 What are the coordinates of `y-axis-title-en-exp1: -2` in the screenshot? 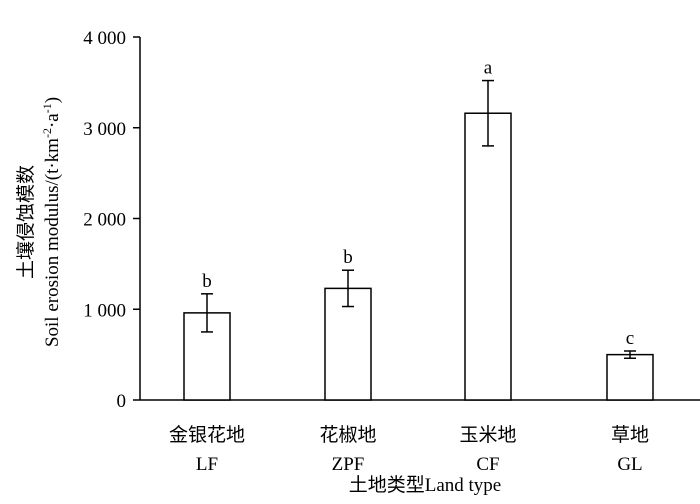 It's located at (47, 133).